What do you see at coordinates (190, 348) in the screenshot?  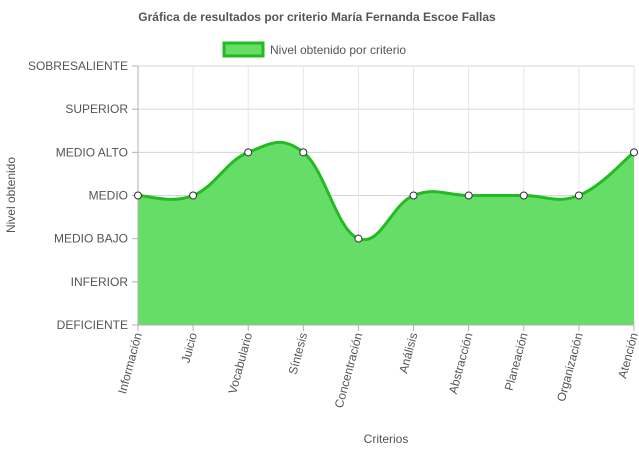 I see `x-tick-label: Juicio` at bounding box center [190, 348].